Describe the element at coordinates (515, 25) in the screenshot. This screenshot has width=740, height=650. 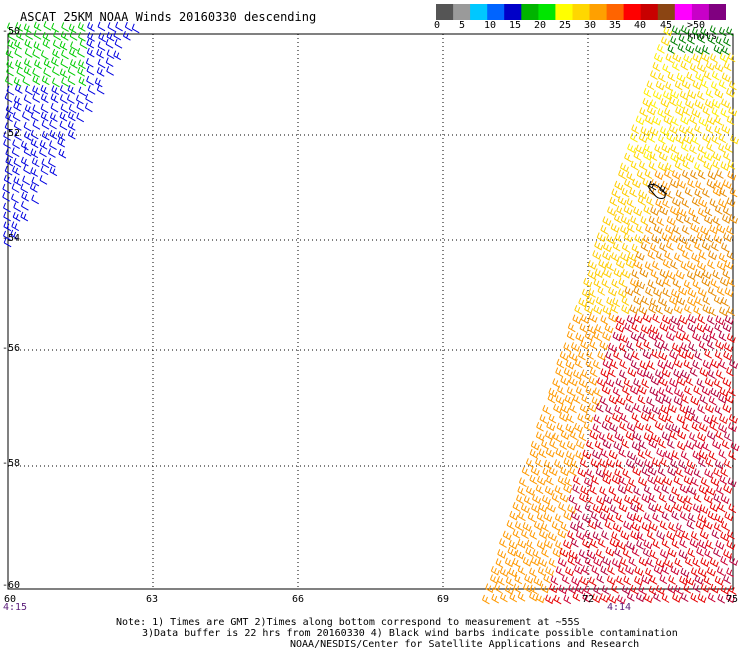
I see `scale-label-15: 15` at that location.